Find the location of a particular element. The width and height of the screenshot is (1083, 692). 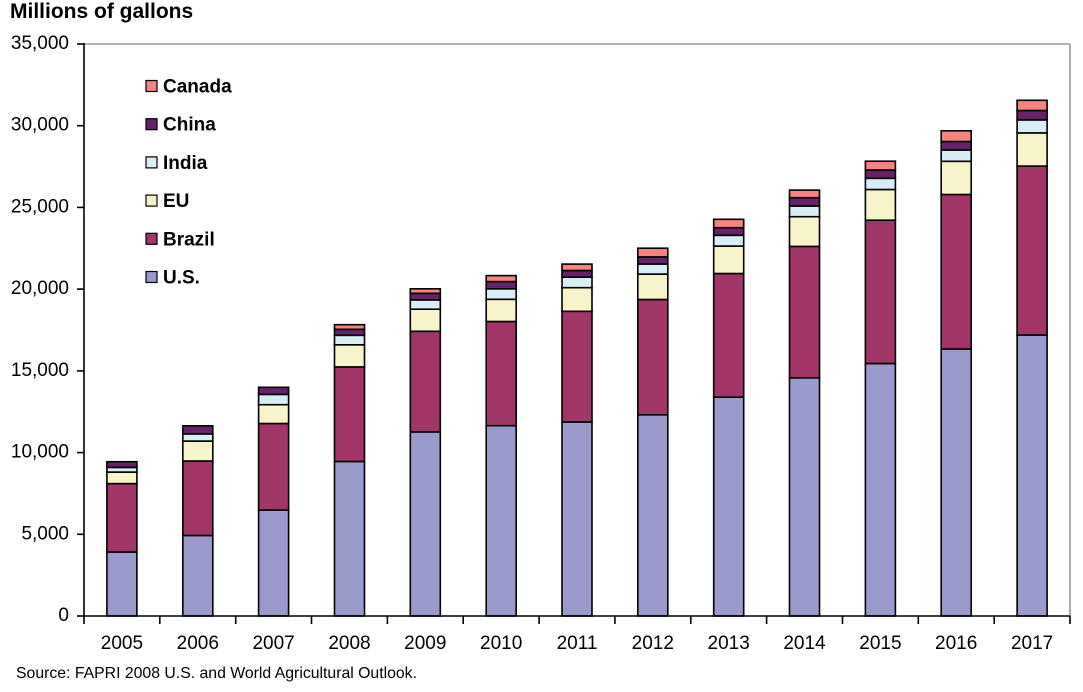

svg-text: U.S. is located at coordinates (181, 278).